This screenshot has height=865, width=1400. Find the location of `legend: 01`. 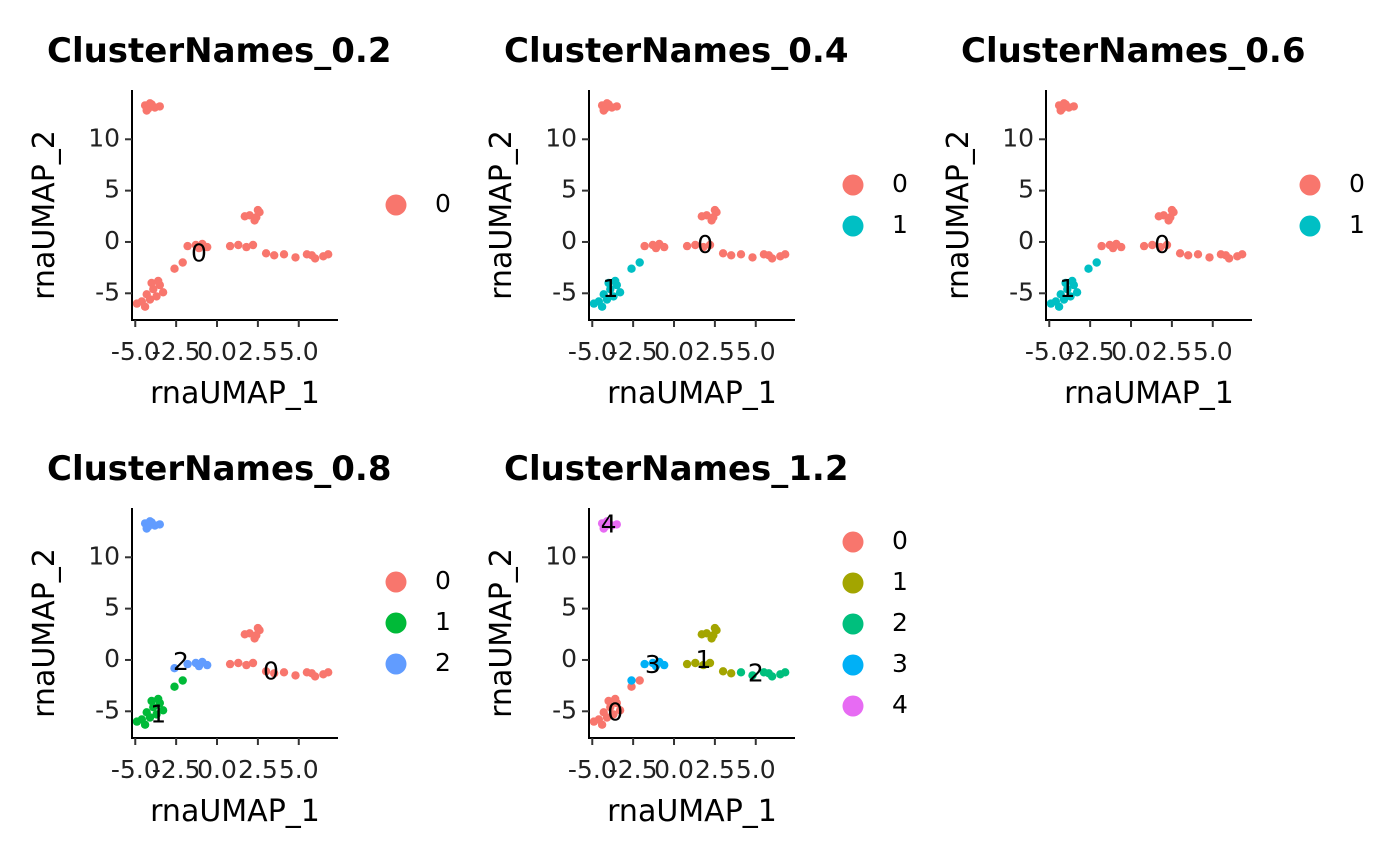

legend: 01 is located at coordinates (875, 204).